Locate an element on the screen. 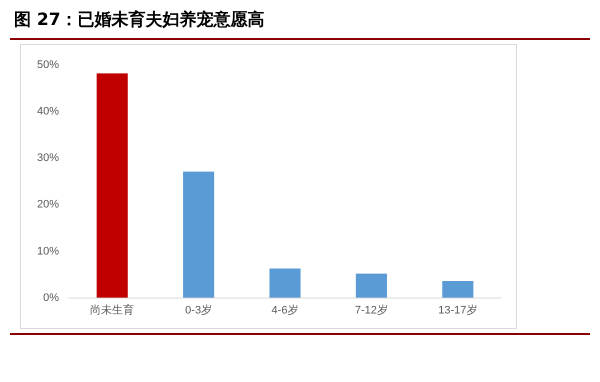 Image resolution: width=600 pixels, height=382 pixels. y-tick-label: 0% is located at coordinates (51, 298).